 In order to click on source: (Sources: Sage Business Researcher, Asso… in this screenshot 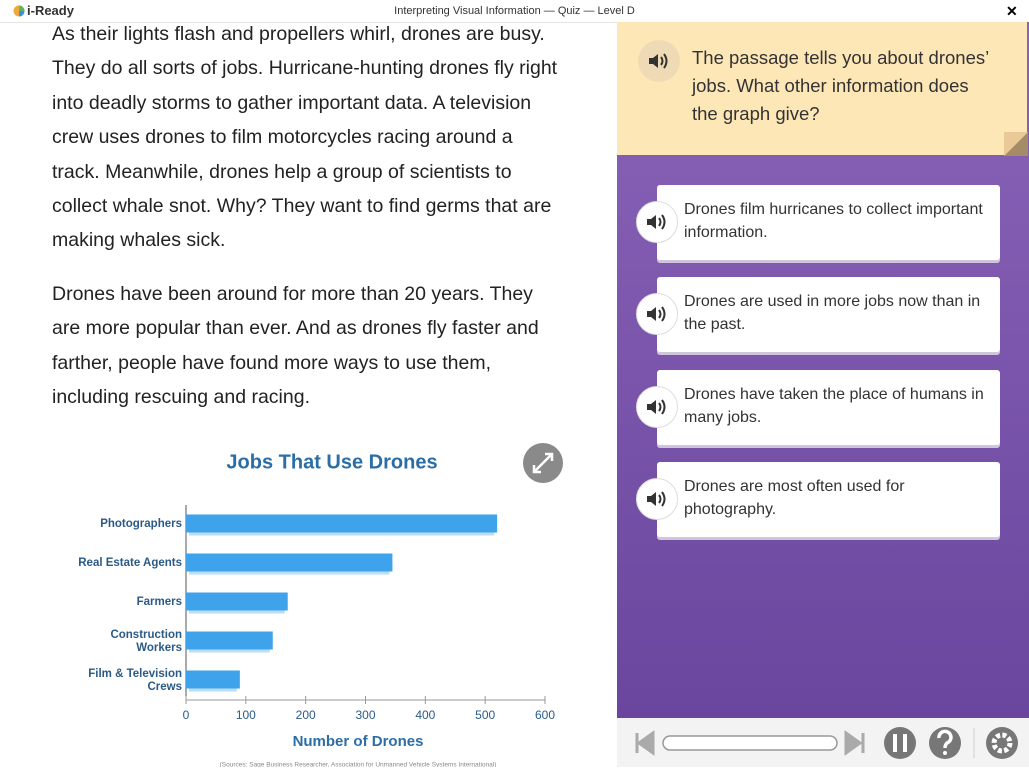, I will do `click(358, 764)`.